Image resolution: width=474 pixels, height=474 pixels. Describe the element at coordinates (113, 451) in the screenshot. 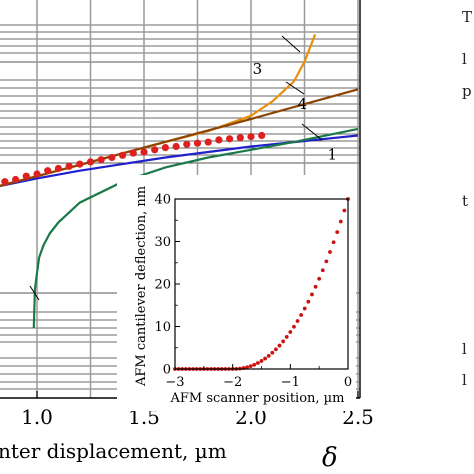

I see `main-x-axis-title: nter displacement, µm` at that location.